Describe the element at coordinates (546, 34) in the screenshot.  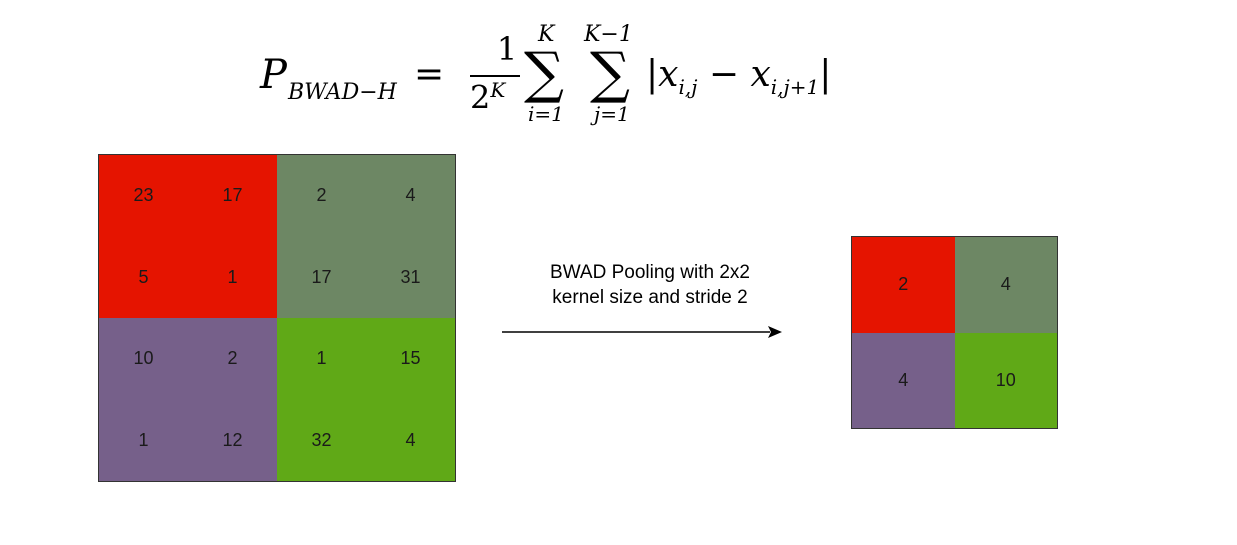
I see `formula-sum1-upper: K` at that location.